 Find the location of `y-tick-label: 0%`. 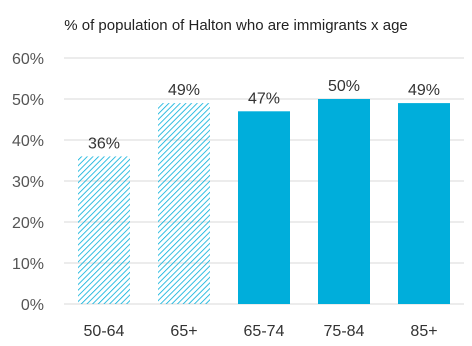

y-tick-label: 0% is located at coordinates (32, 305).